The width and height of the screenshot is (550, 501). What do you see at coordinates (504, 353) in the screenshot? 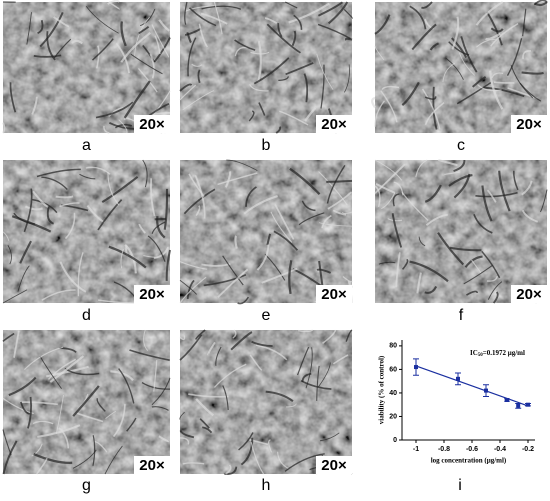
I see `annotation-rest: =0.1972 μg/ml` at bounding box center [504, 353].